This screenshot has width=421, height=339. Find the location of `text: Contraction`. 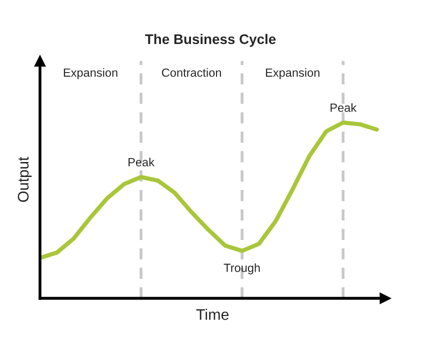

text: Contraction is located at coordinates (191, 72).